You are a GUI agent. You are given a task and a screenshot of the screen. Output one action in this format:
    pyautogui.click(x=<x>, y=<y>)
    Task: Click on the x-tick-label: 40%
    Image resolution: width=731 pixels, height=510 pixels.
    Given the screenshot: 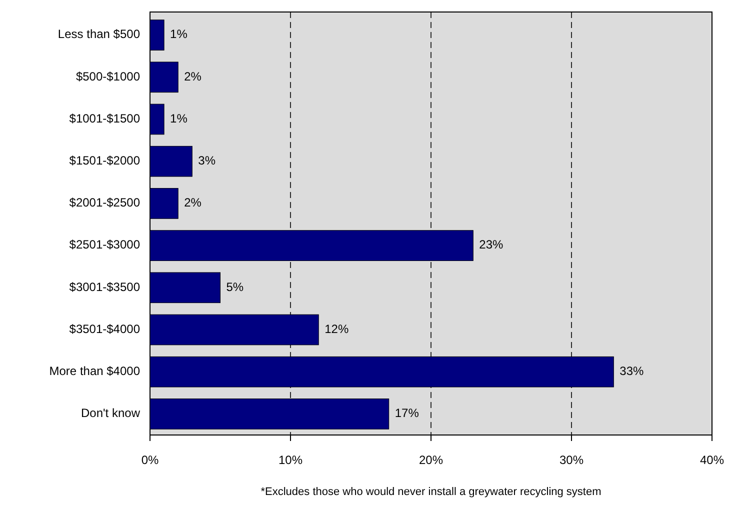 What is the action you would take?
    pyautogui.click(x=712, y=460)
    